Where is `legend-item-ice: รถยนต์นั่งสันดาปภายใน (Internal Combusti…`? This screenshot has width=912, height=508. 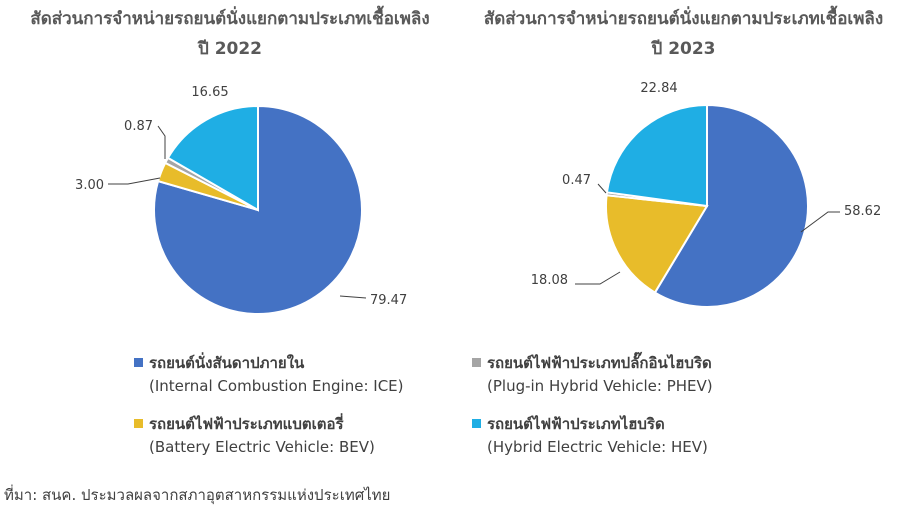
legend-item-ice: รถยนต์นั่งสันดาปภายใน (Internal Combusti… is located at coordinates (269, 375).